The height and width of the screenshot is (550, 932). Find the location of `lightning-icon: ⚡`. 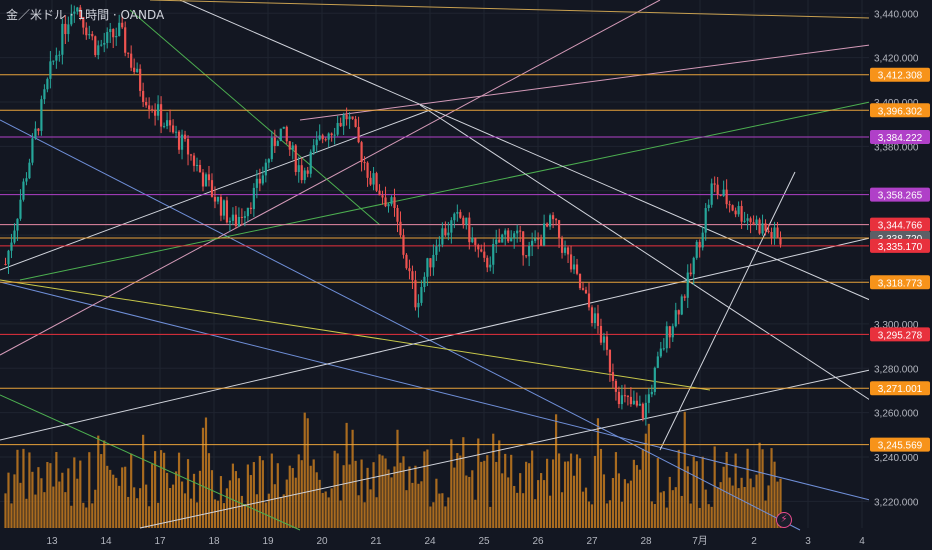

lightning-icon: ⚡ is located at coordinates (784, 520).